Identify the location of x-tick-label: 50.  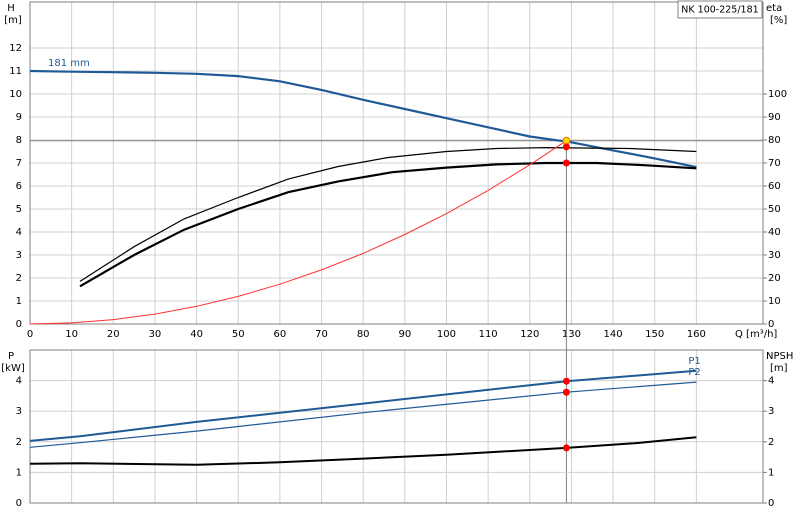
(238, 334).